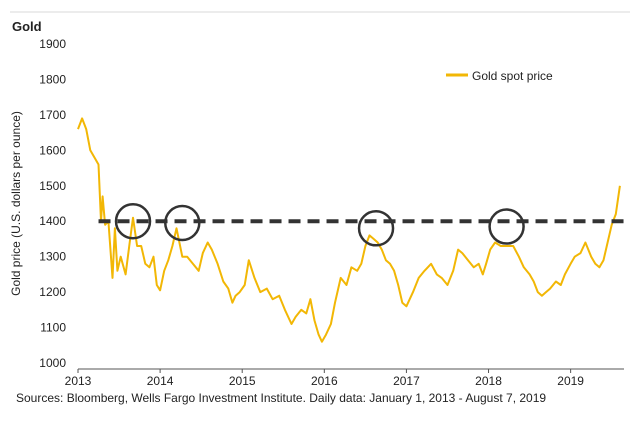 The height and width of the screenshot is (426, 640). Describe the element at coordinates (406, 381) in the screenshot. I see `x-tick-label: 2017` at that location.